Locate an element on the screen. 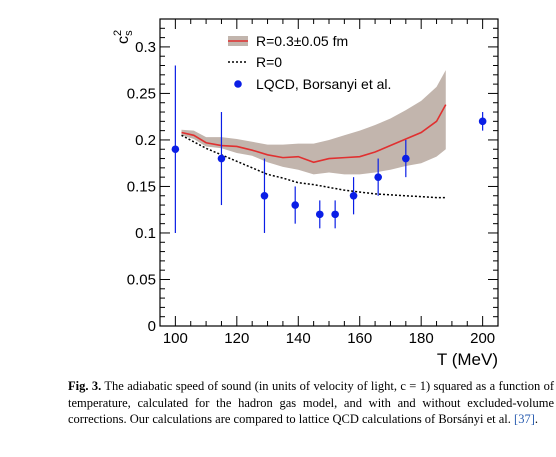 The width and height of the screenshot is (556, 457). y-axis-label: c2s is located at coordinates (123, 37).